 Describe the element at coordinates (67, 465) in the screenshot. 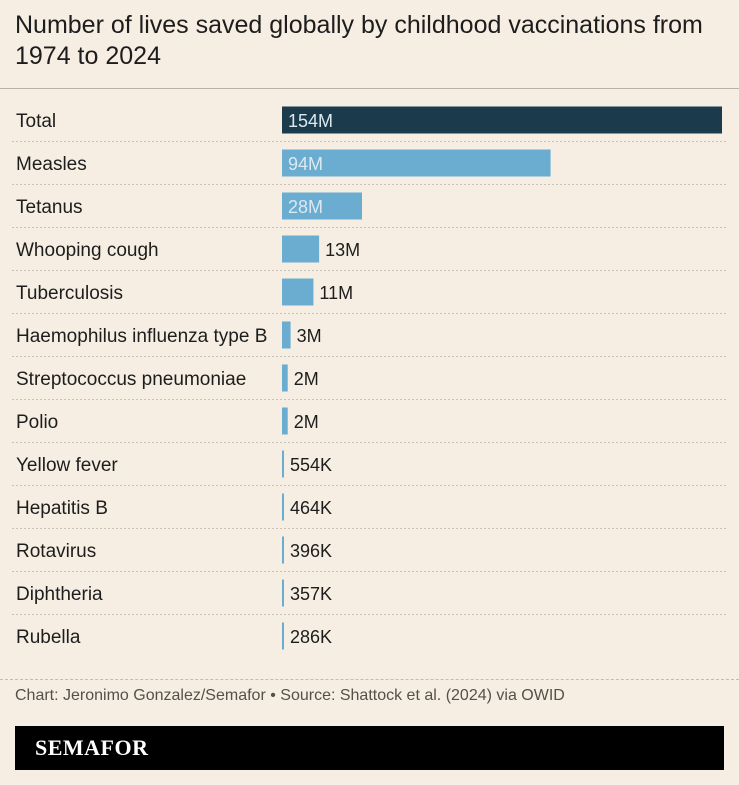

I see `category-label: Yellow fever` at that location.